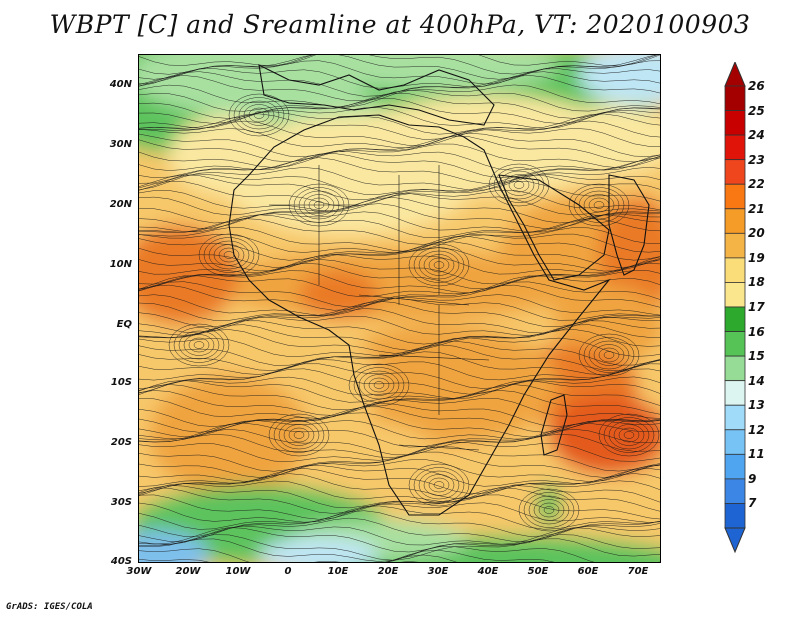  I want to click on lon-tick: 40E, so click(488, 571).